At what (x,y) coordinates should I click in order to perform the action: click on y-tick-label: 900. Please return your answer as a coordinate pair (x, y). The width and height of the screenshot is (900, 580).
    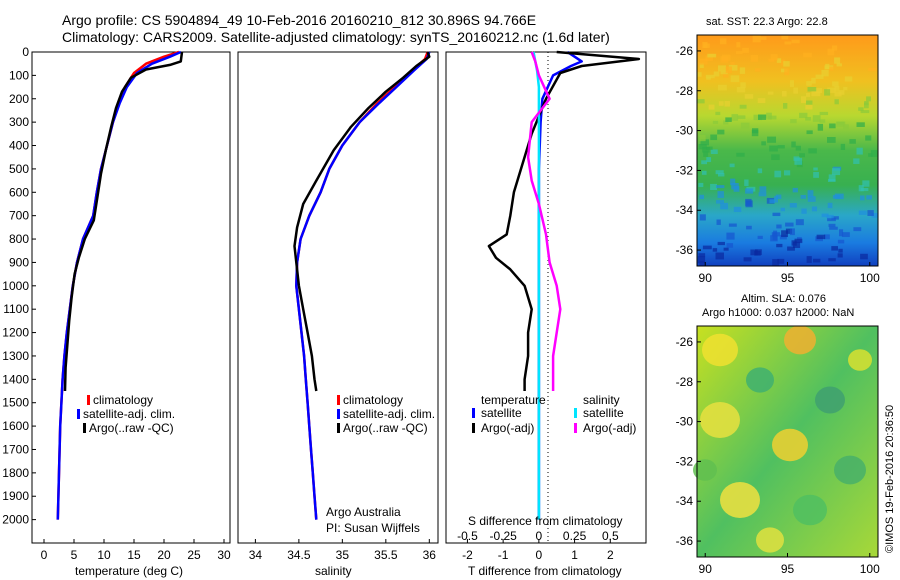
    Looking at the image, I should click on (19, 262).